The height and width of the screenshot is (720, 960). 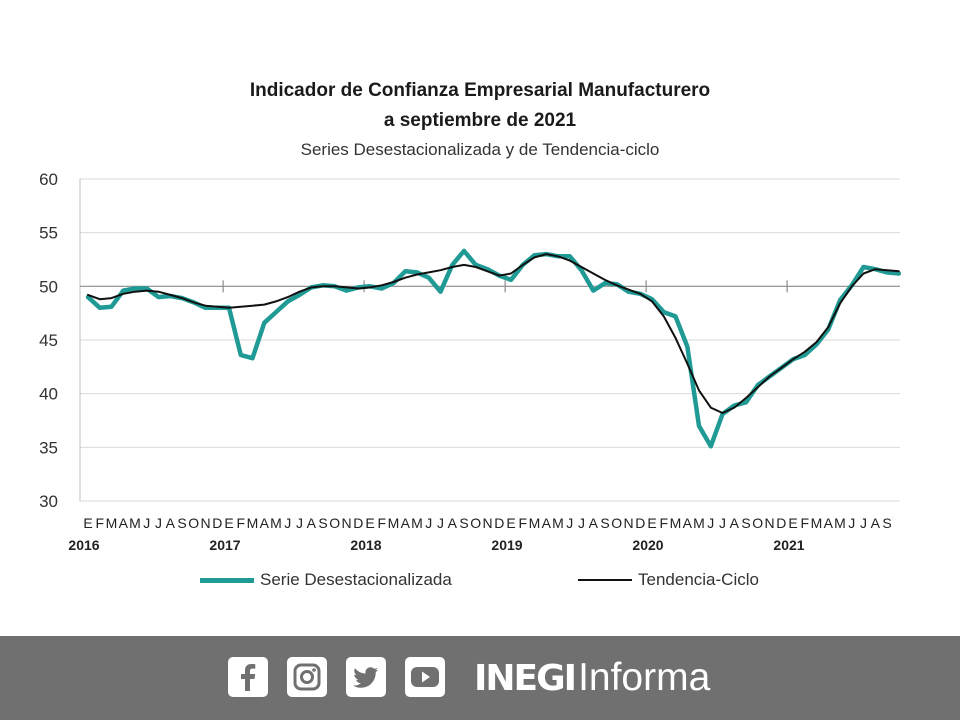 I want to click on y-tick-label: 45, so click(x=48, y=340).